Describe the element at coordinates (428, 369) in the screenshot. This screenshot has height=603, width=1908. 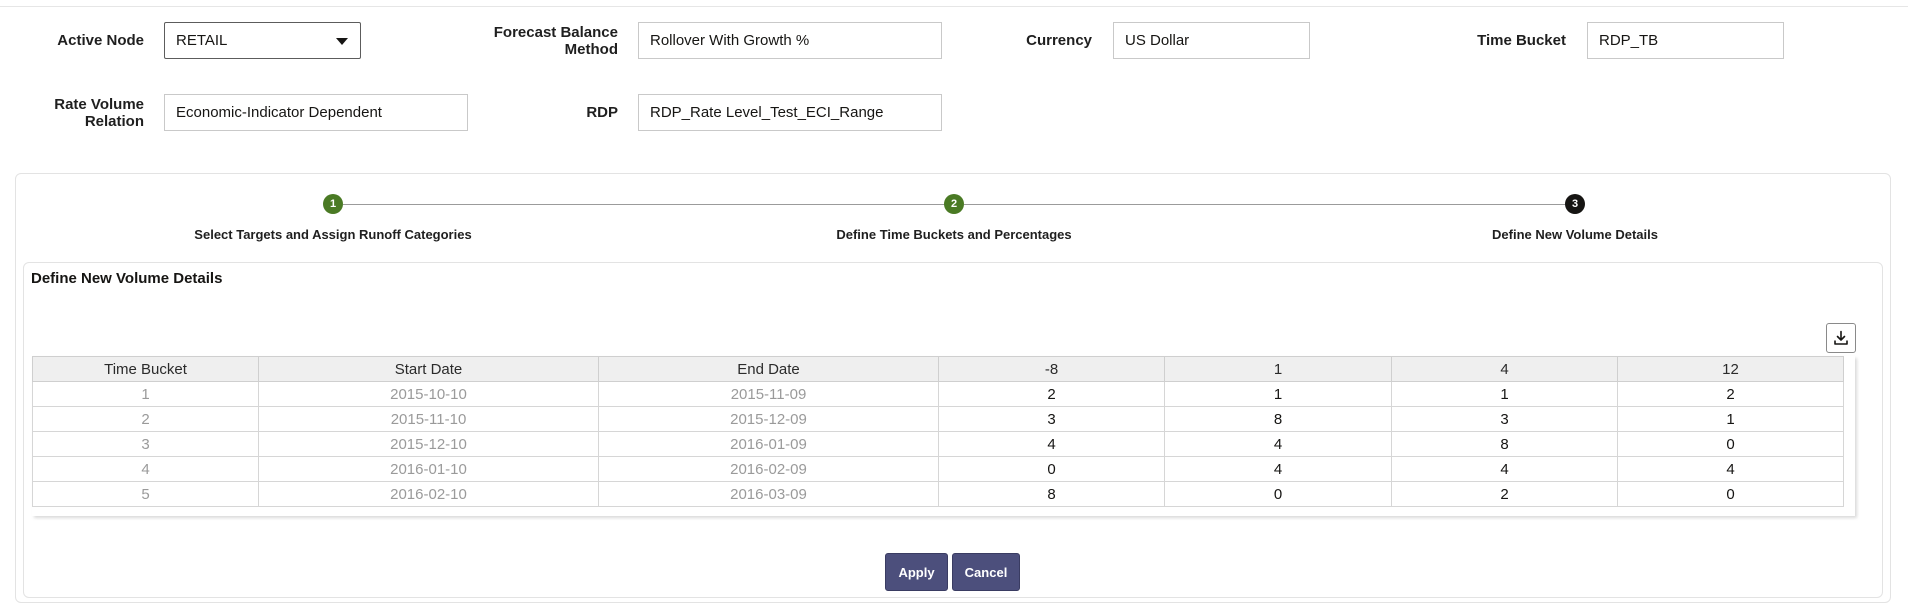
I see `col-header-start-date: Start Date` at that location.